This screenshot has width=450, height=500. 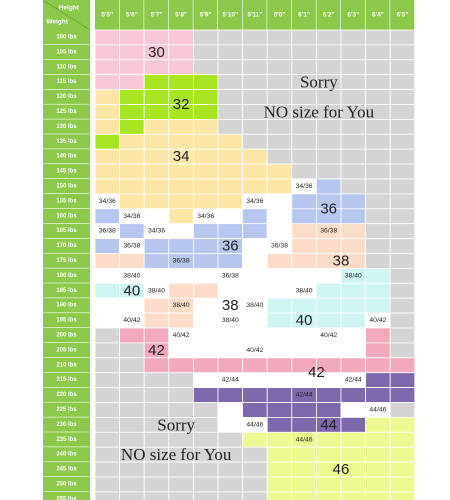 I want to click on height-tick-label: 6'3", so click(x=353, y=15).